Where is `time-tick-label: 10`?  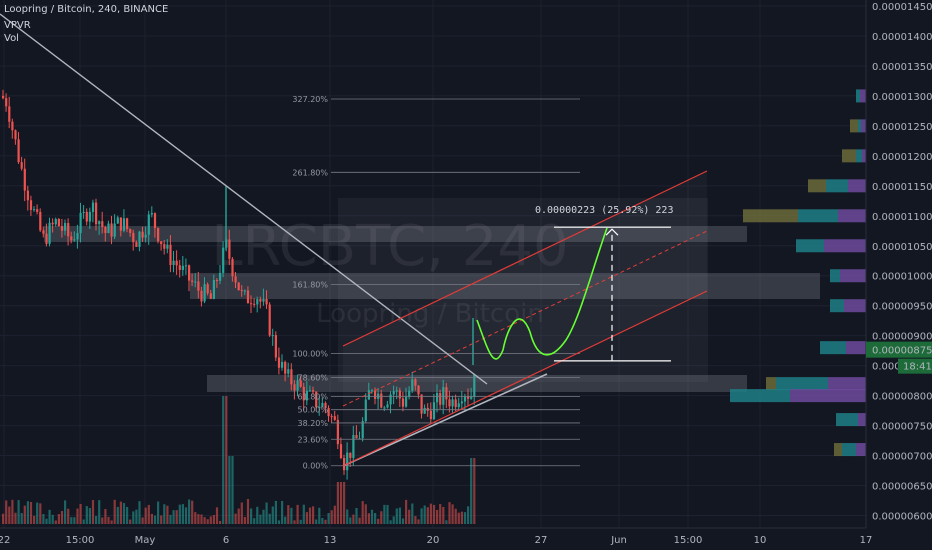
time-tick-label: 10 is located at coordinates (760, 540).